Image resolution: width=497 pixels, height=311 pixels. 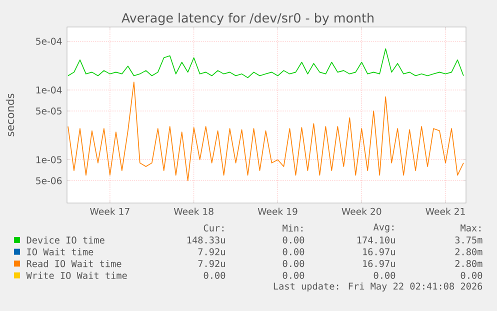 I want to click on x-tick-label: Week 19, so click(x=278, y=211).